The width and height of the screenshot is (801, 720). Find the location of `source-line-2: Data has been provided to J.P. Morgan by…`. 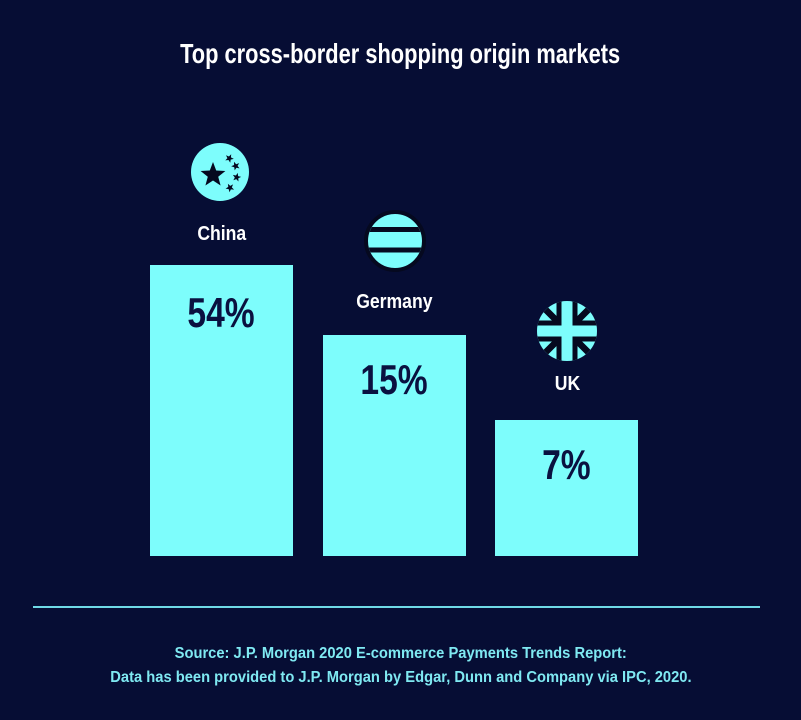

source-line-2: Data has been provided to J.P. Morgan by… is located at coordinates (400, 678).